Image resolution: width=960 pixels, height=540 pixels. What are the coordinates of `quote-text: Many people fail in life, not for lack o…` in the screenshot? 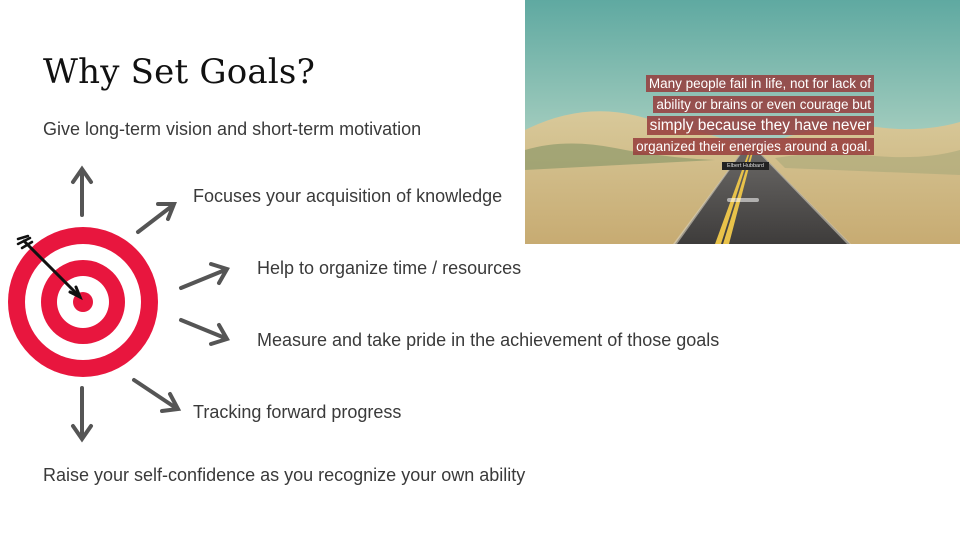 It's located at (744, 115).